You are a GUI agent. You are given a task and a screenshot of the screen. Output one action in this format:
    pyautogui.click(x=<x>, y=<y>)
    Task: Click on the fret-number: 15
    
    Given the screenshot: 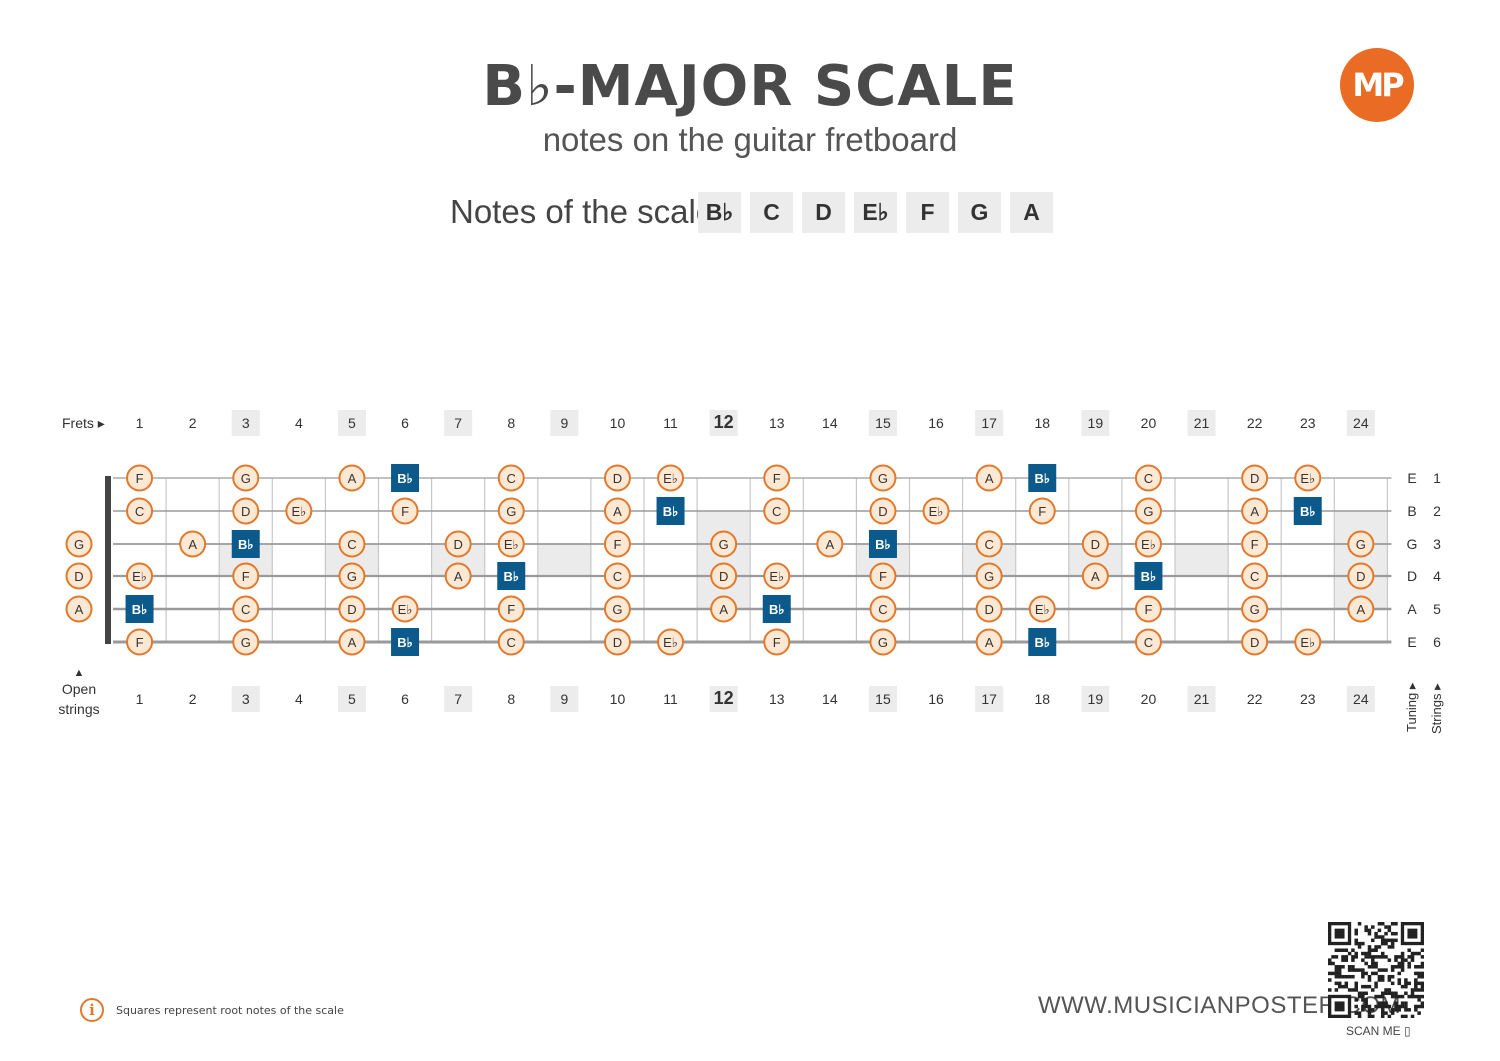 What is the action you would take?
    pyautogui.click(x=883, y=423)
    